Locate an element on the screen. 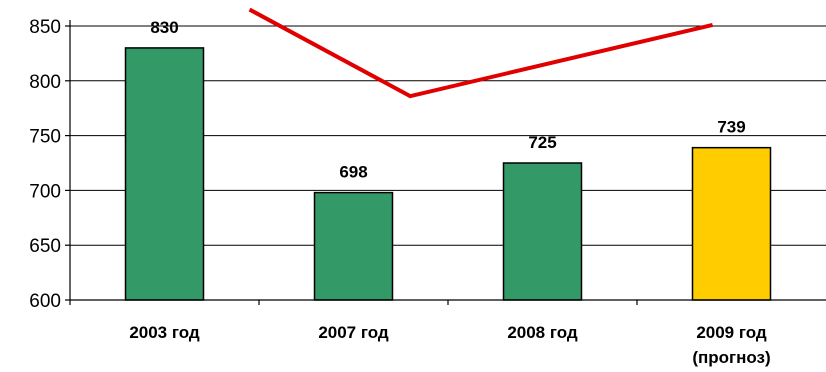  y-tick-label-850: 850 is located at coordinates (45, 27).